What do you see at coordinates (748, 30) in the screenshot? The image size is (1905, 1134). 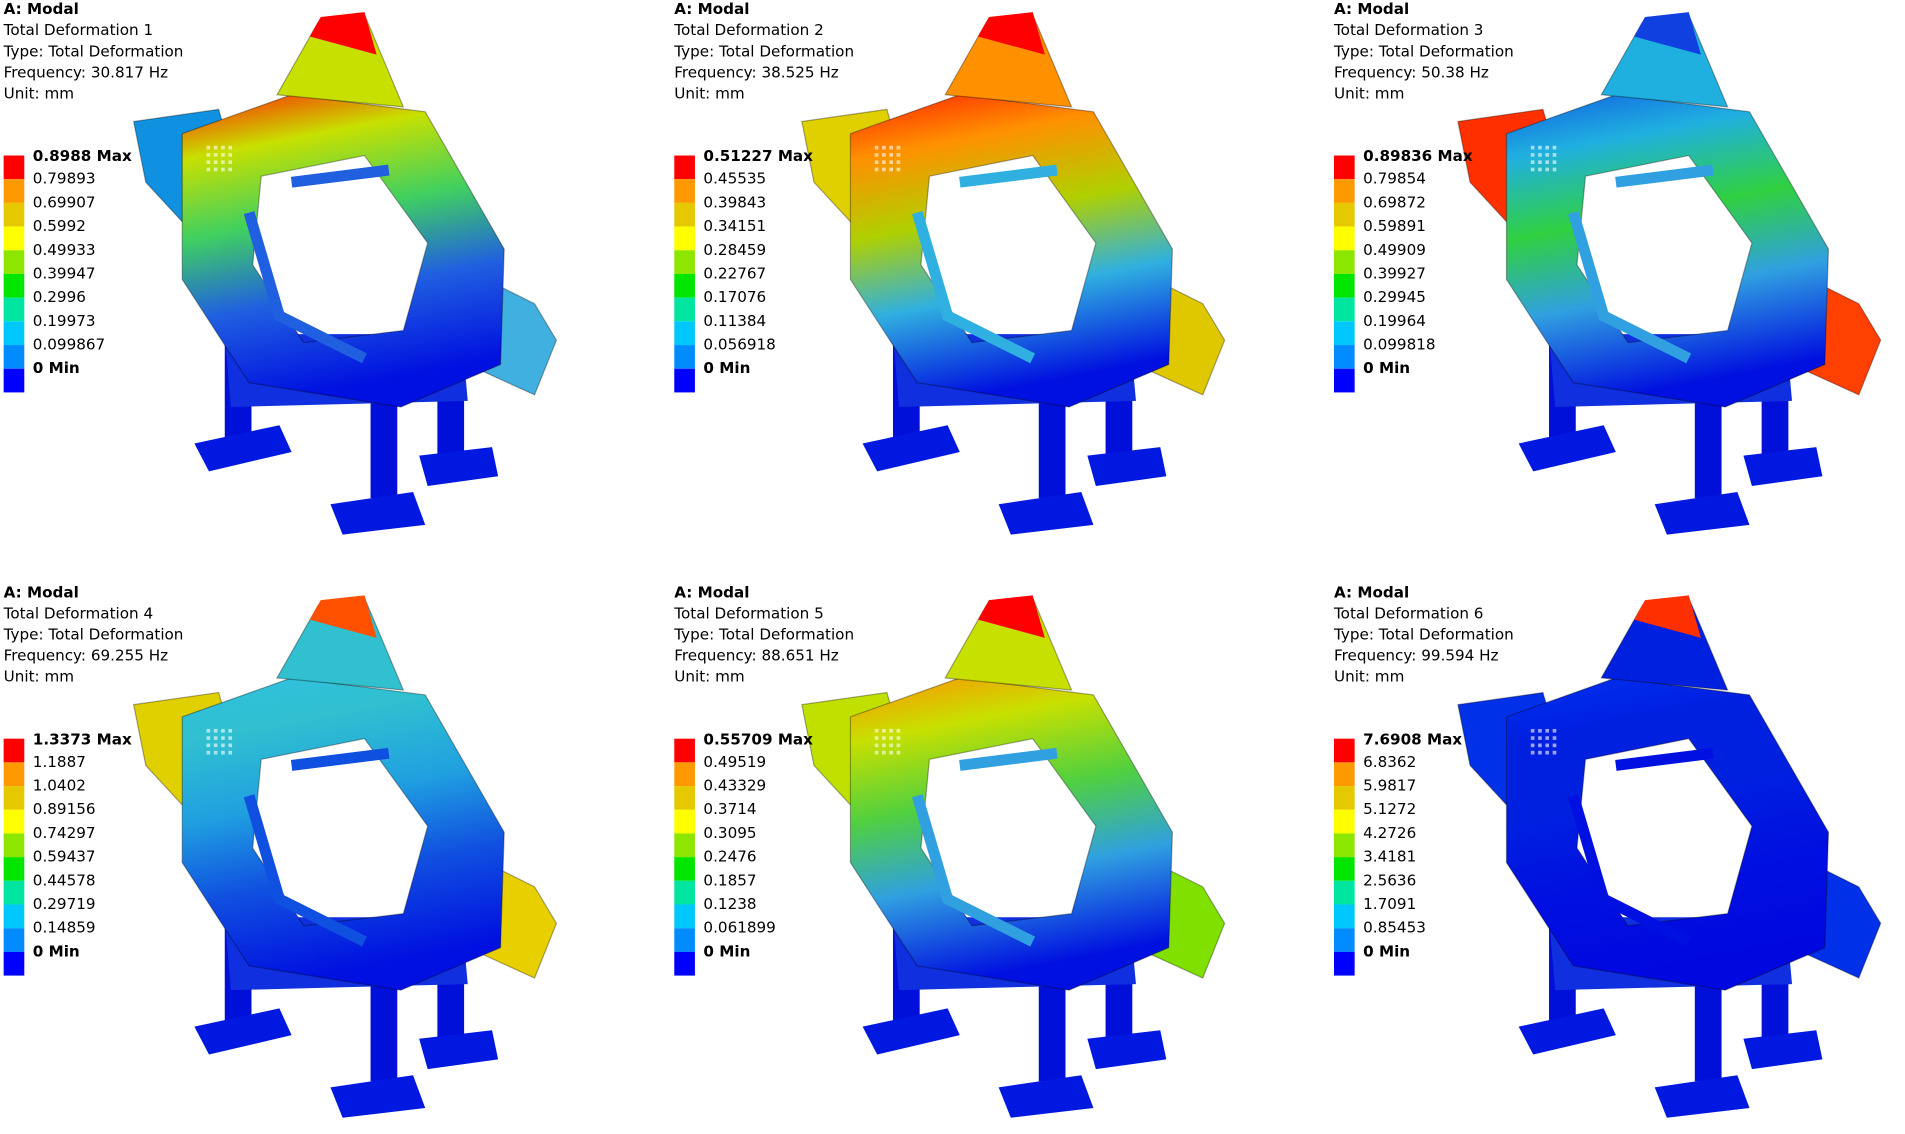 I see `header-name: Total Deformation 2` at bounding box center [748, 30].